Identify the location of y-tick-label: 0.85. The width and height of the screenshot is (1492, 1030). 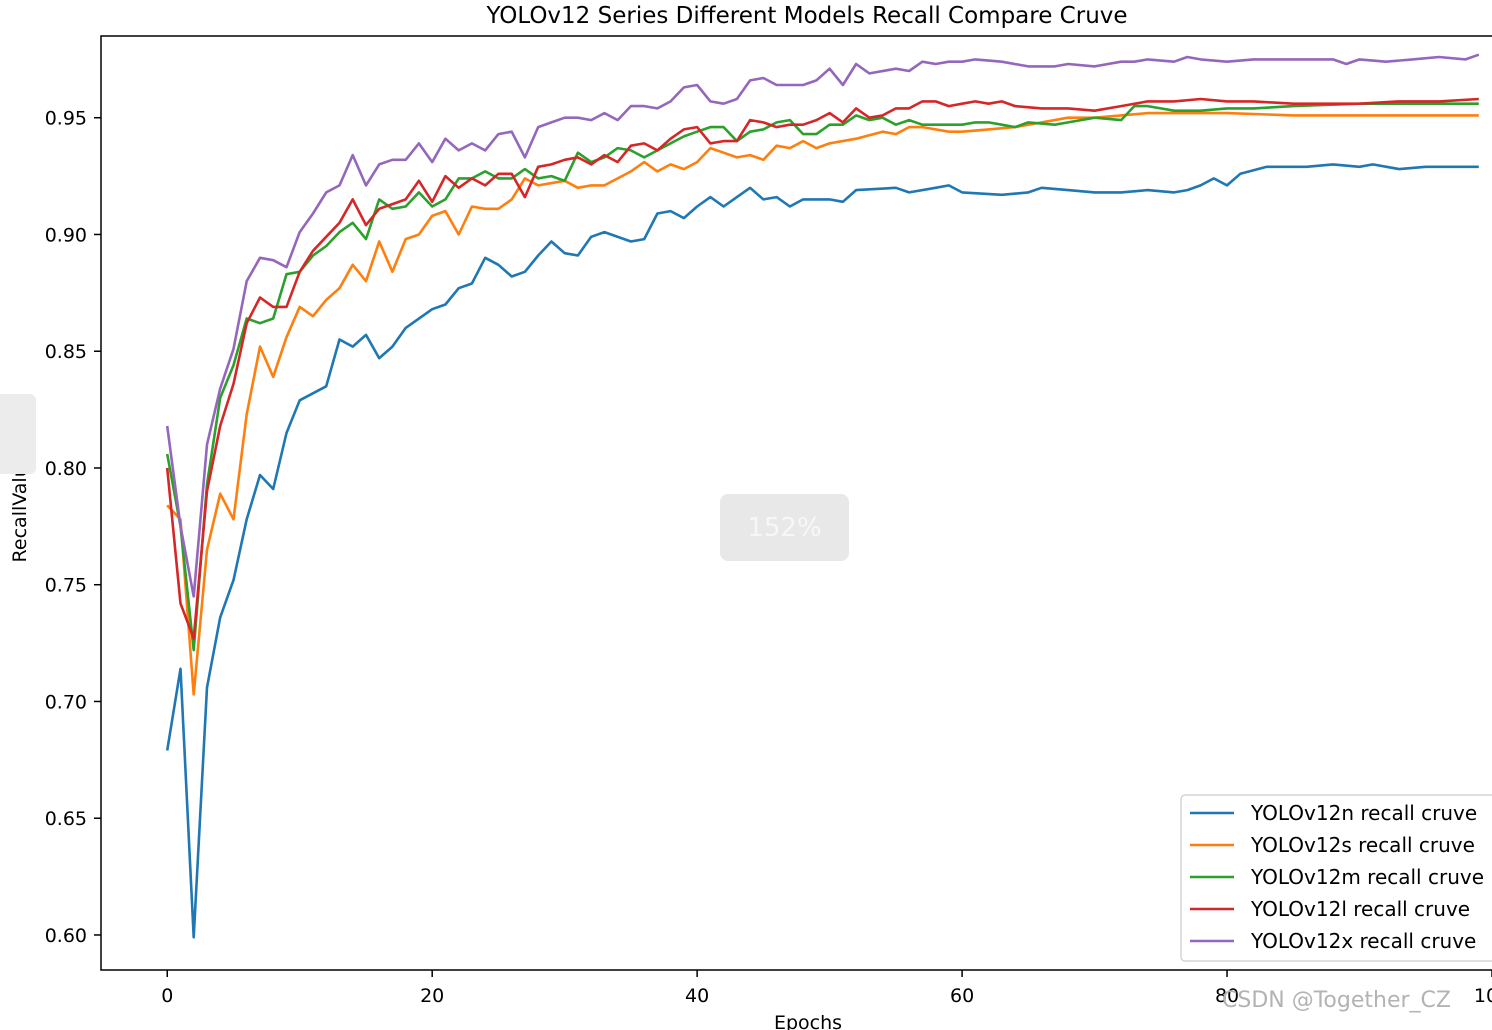
(66, 352).